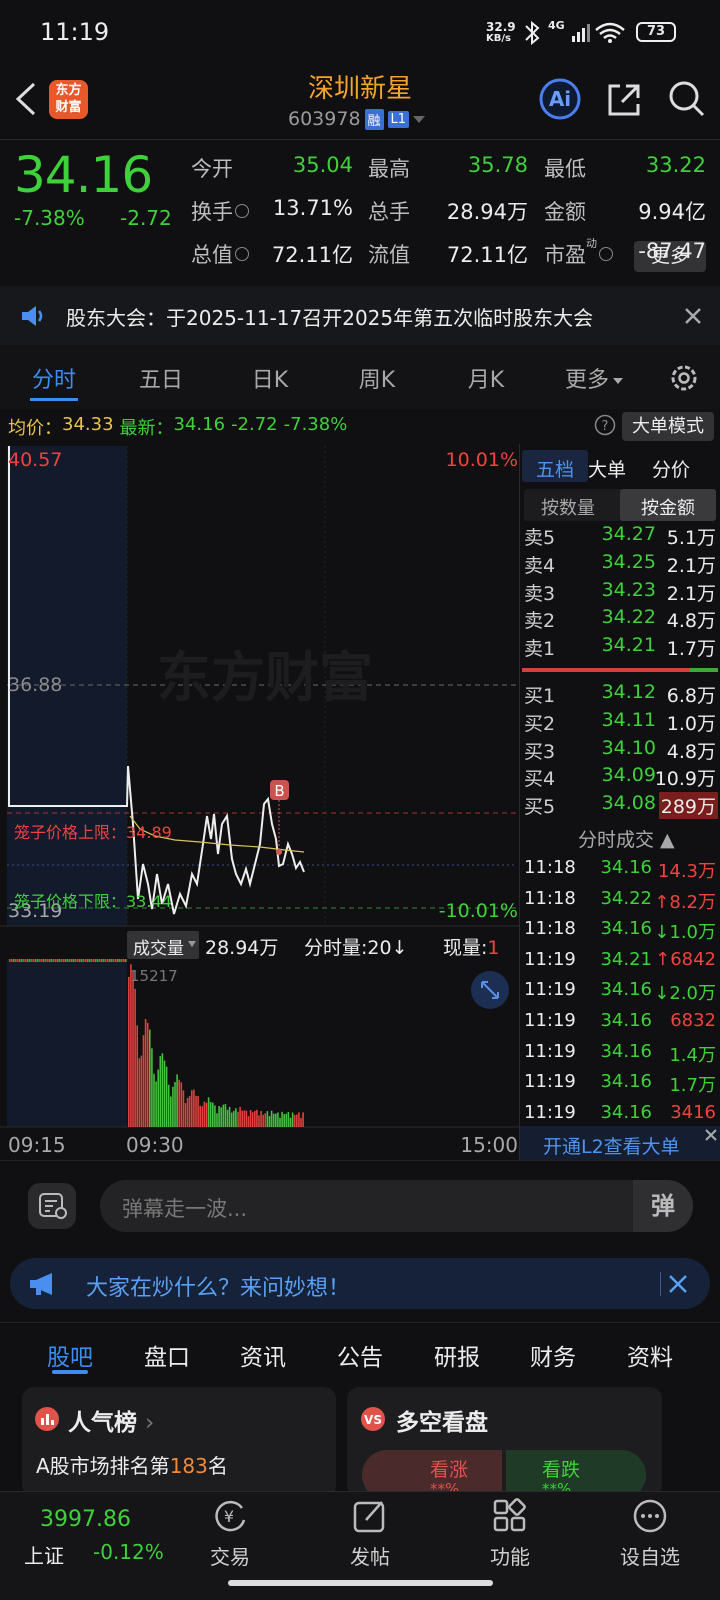 The width and height of the screenshot is (720, 1600). What do you see at coordinates (670, 470) in the screenshot?
I see `order-book-tab: 分价` at bounding box center [670, 470].